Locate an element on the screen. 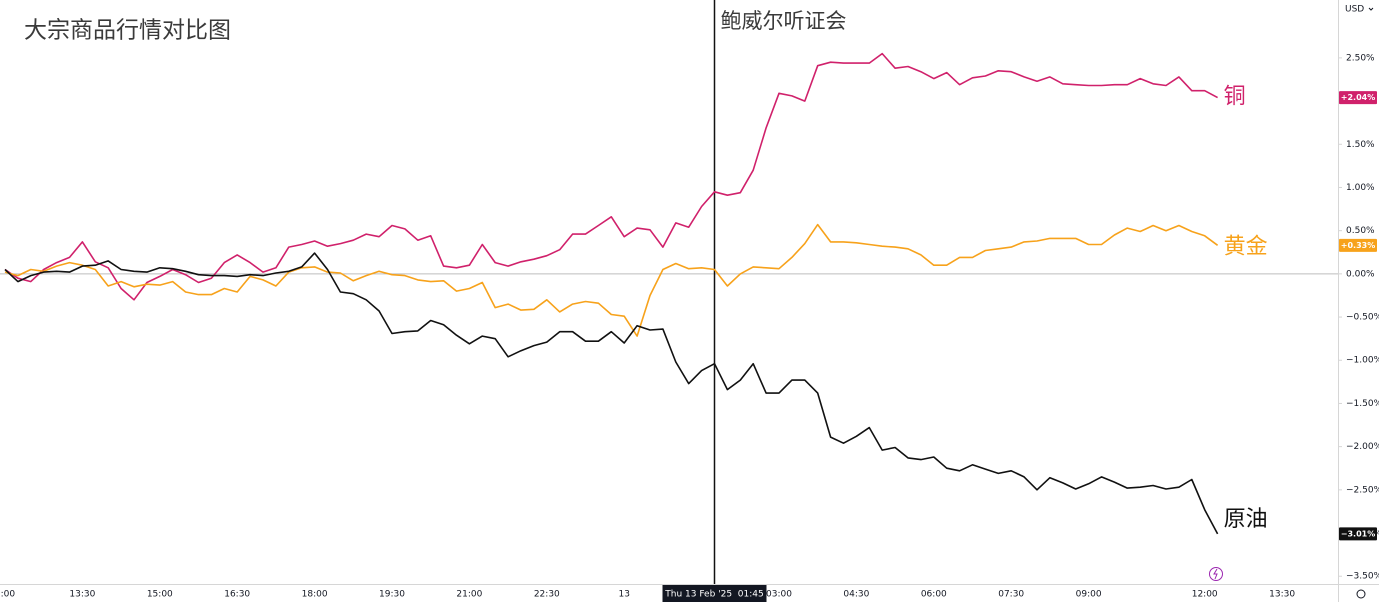 Image resolution: width=1379 pixels, height=602 pixels. x-tick-label: 03:00 is located at coordinates (779, 595).